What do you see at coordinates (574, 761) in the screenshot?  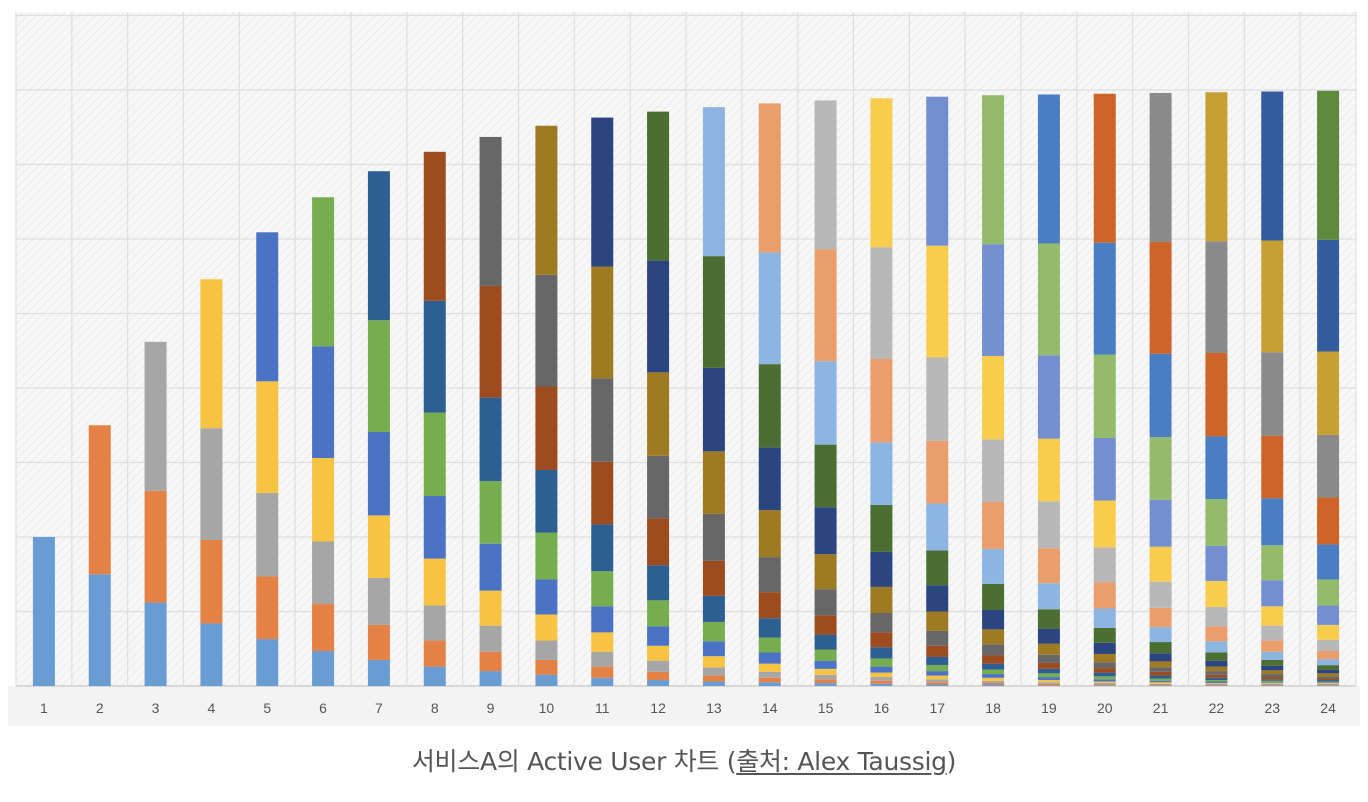 I see `caption-prefix: 서비스A의 Active User 차트 (` at bounding box center [574, 761].